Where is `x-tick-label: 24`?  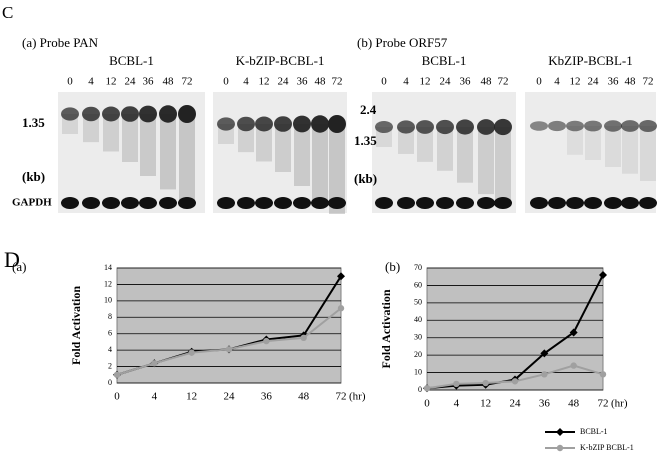 x-tick-label: 24 is located at coordinates (516, 404).